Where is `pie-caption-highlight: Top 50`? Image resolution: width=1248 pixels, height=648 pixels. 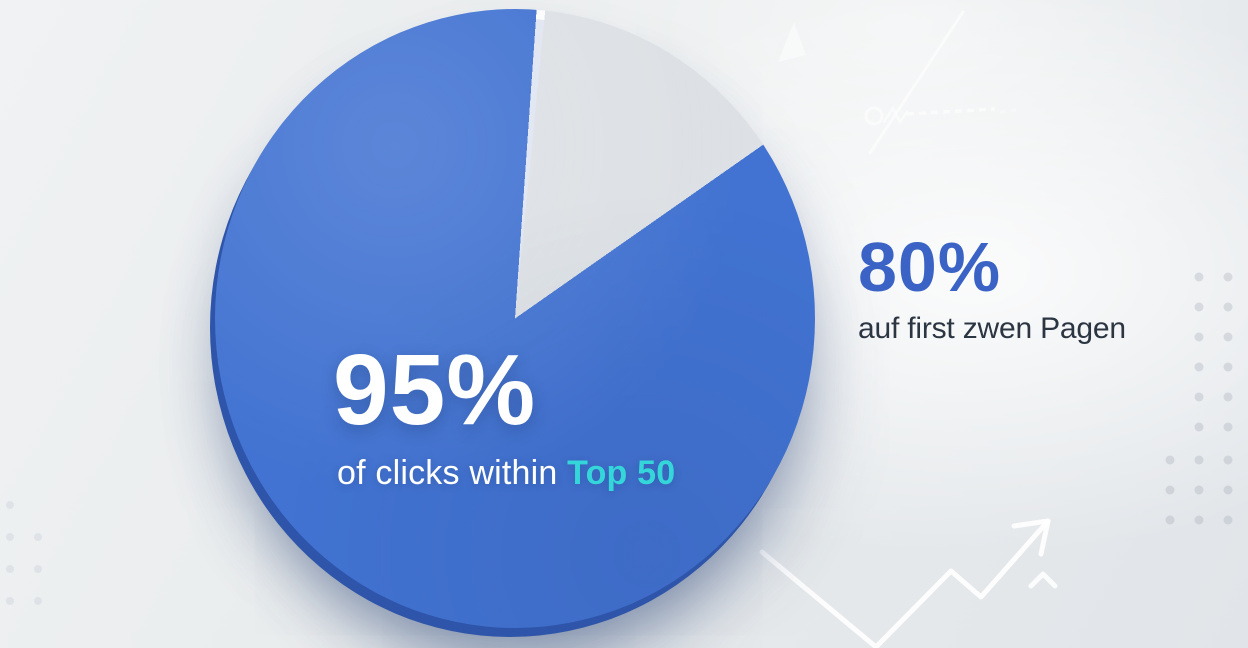
pie-caption-highlight: Top 50 is located at coordinates (621, 473).